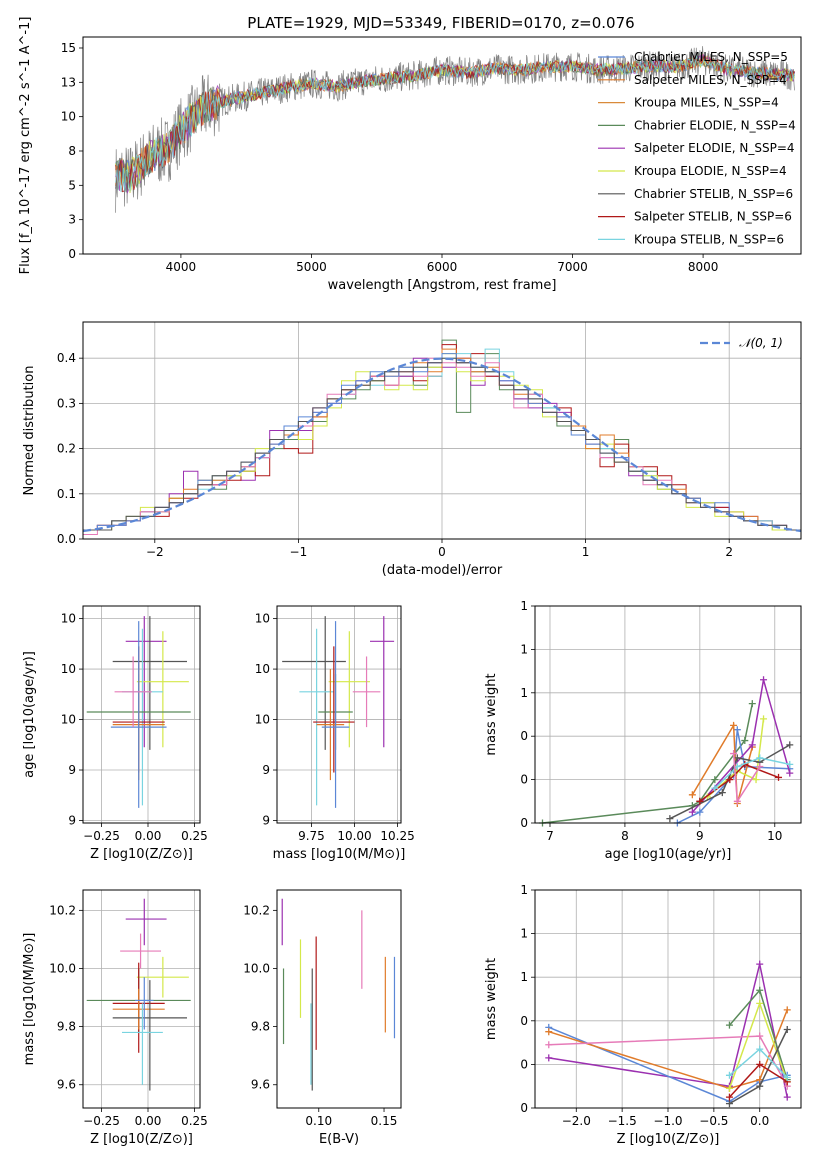  I want to click on y-tick-label: 9.6, so click(260, 1085).